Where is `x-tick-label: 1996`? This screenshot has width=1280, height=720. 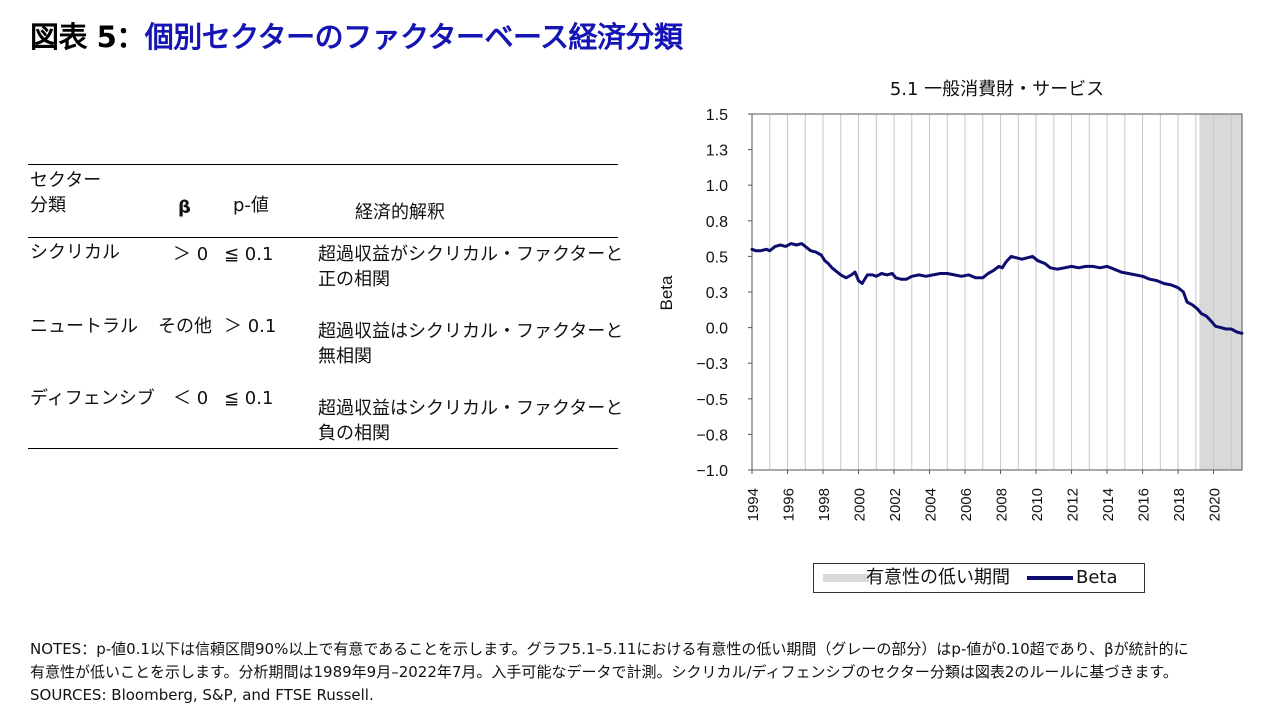 x-tick-label: 1996 is located at coordinates (789, 504).